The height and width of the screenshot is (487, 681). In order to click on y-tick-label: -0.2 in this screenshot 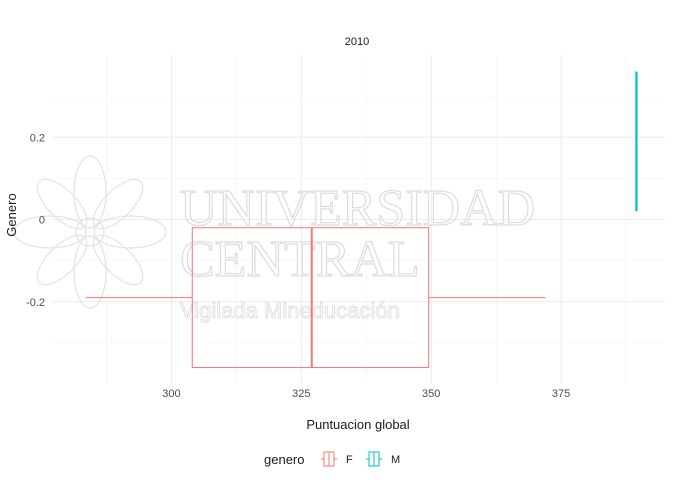, I will do `click(35, 303)`.